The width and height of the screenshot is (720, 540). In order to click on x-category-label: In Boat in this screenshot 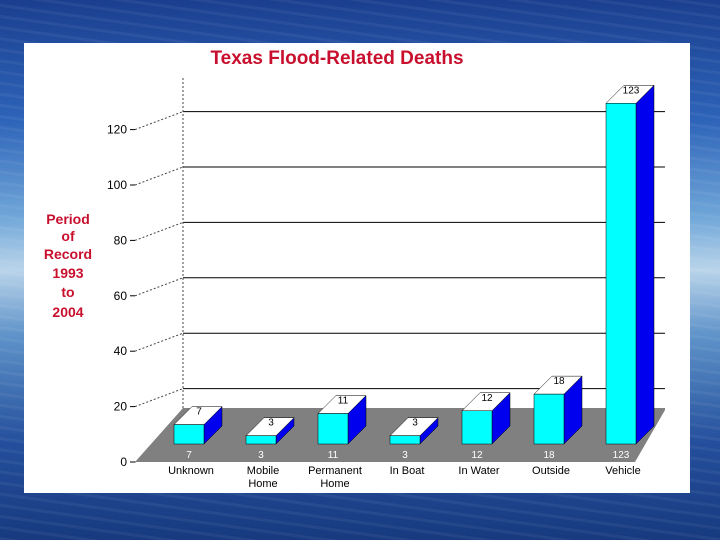, I will do `click(407, 471)`.